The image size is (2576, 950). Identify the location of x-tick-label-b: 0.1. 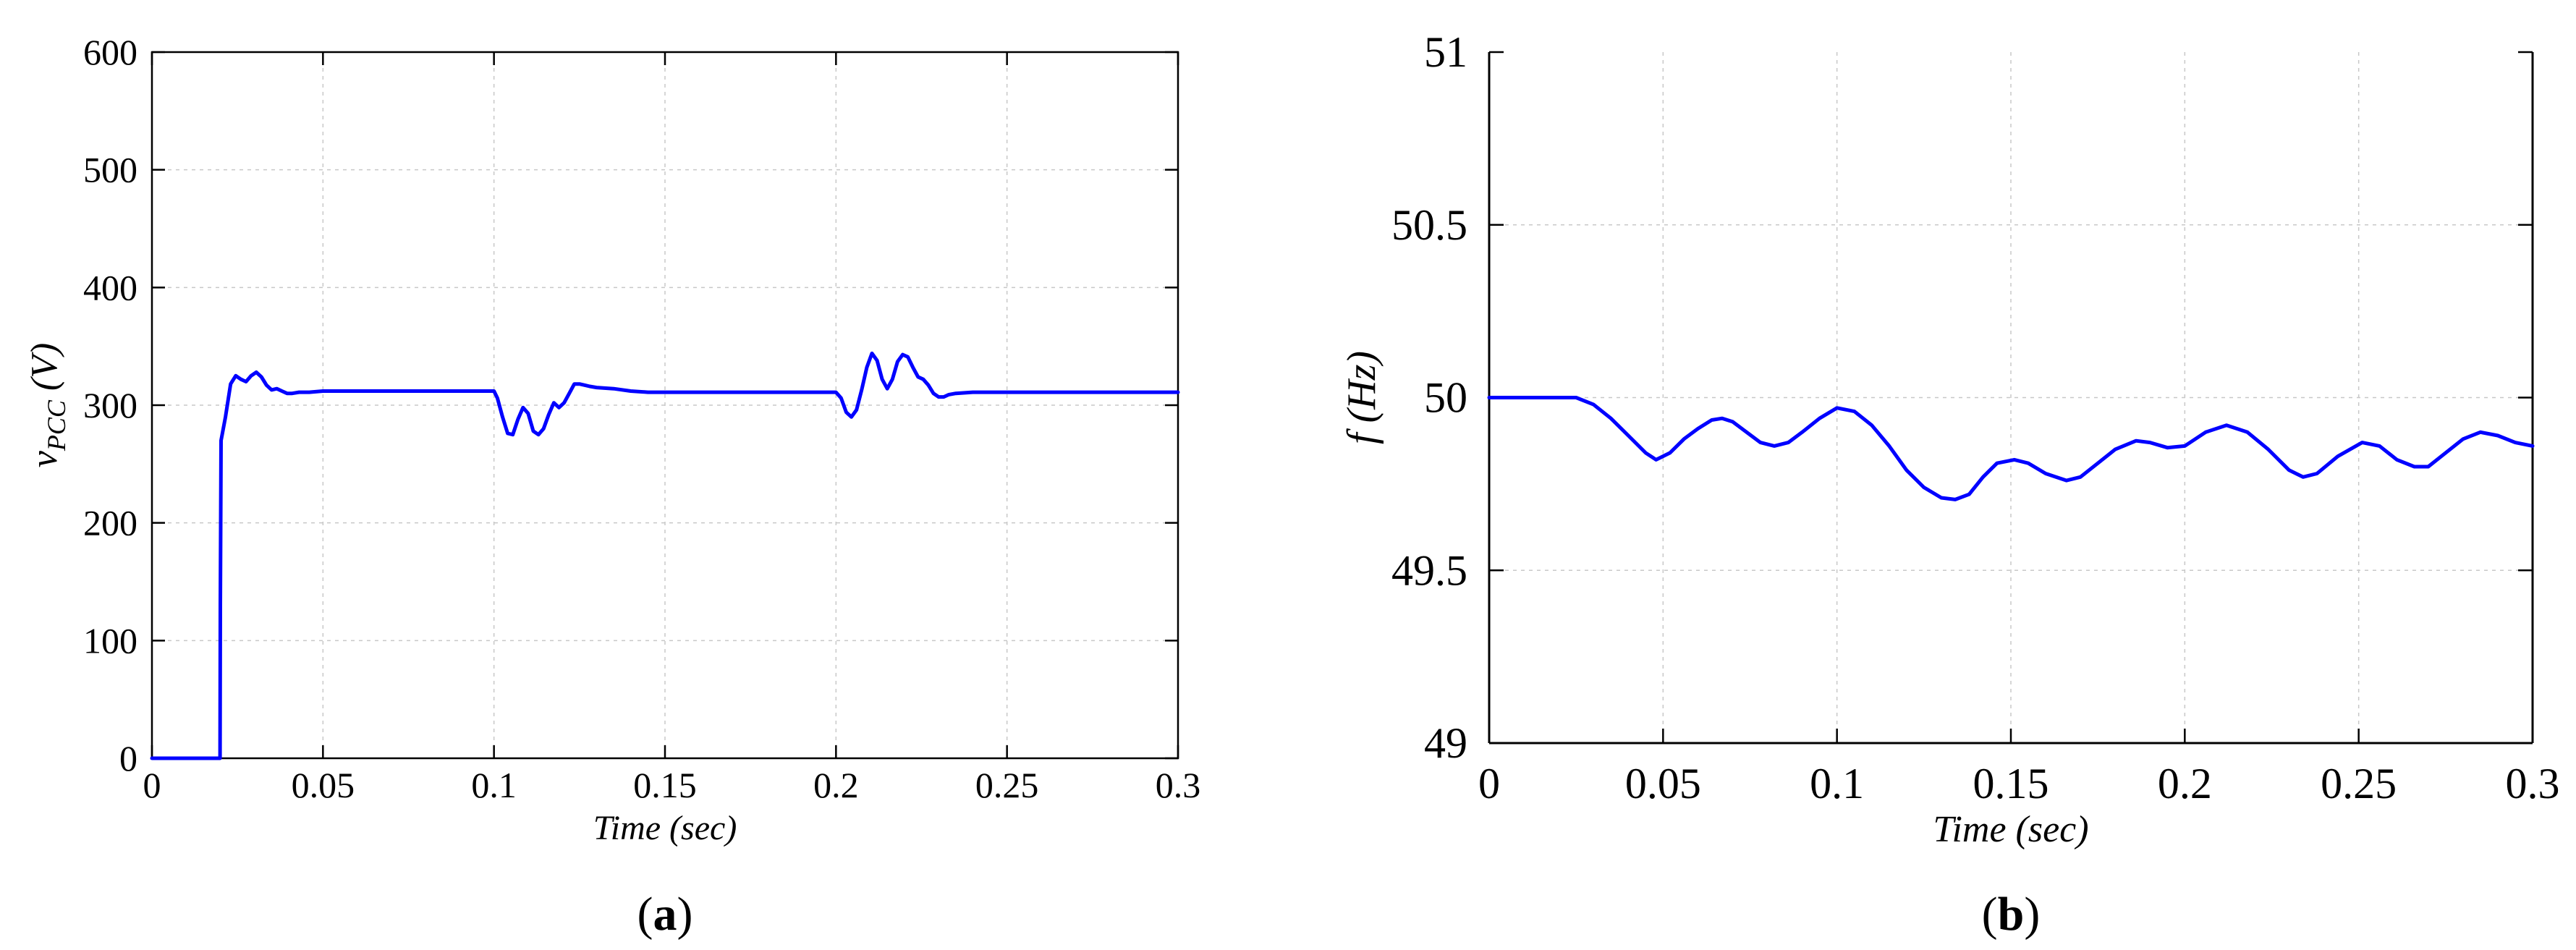
(1837, 784).